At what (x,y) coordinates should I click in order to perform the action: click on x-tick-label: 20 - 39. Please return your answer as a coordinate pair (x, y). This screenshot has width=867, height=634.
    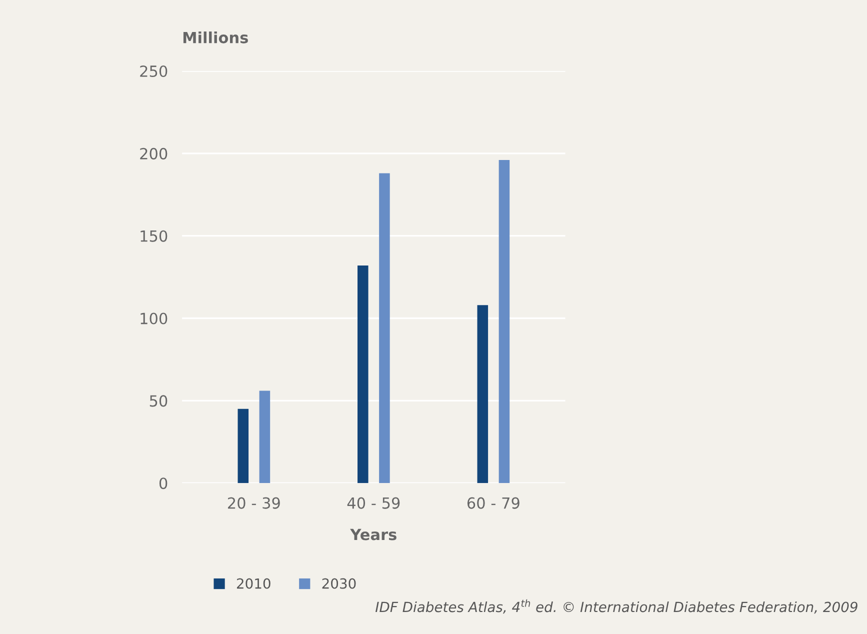
    Looking at the image, I should click on (254, 503).